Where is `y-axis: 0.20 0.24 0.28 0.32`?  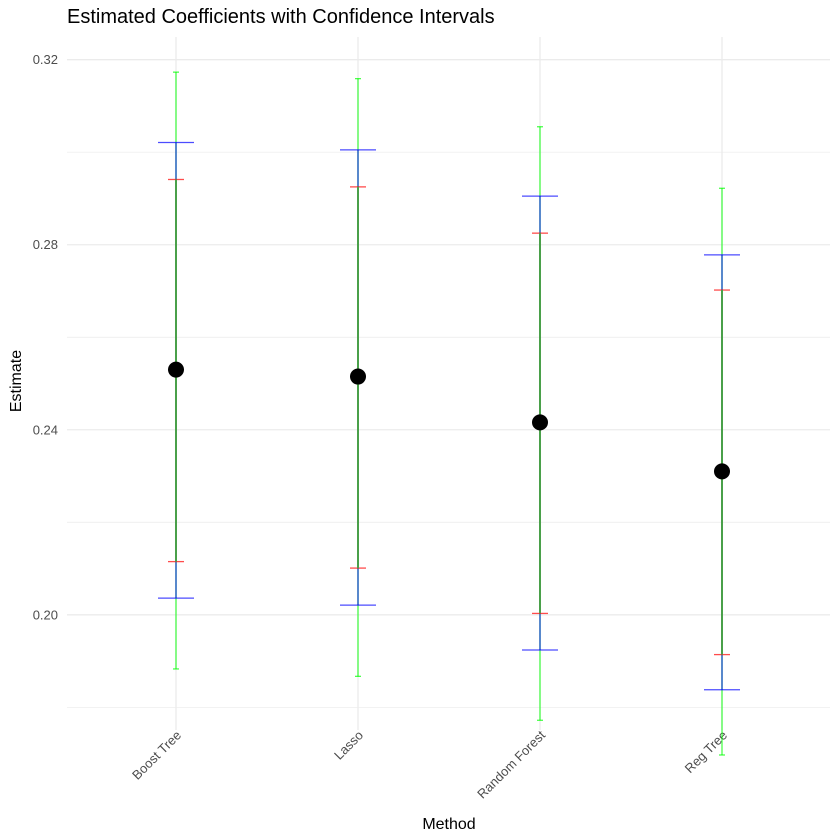
y-axis: 0.20 0.24 0.28 0.32 is located at coordinates (45, 337).